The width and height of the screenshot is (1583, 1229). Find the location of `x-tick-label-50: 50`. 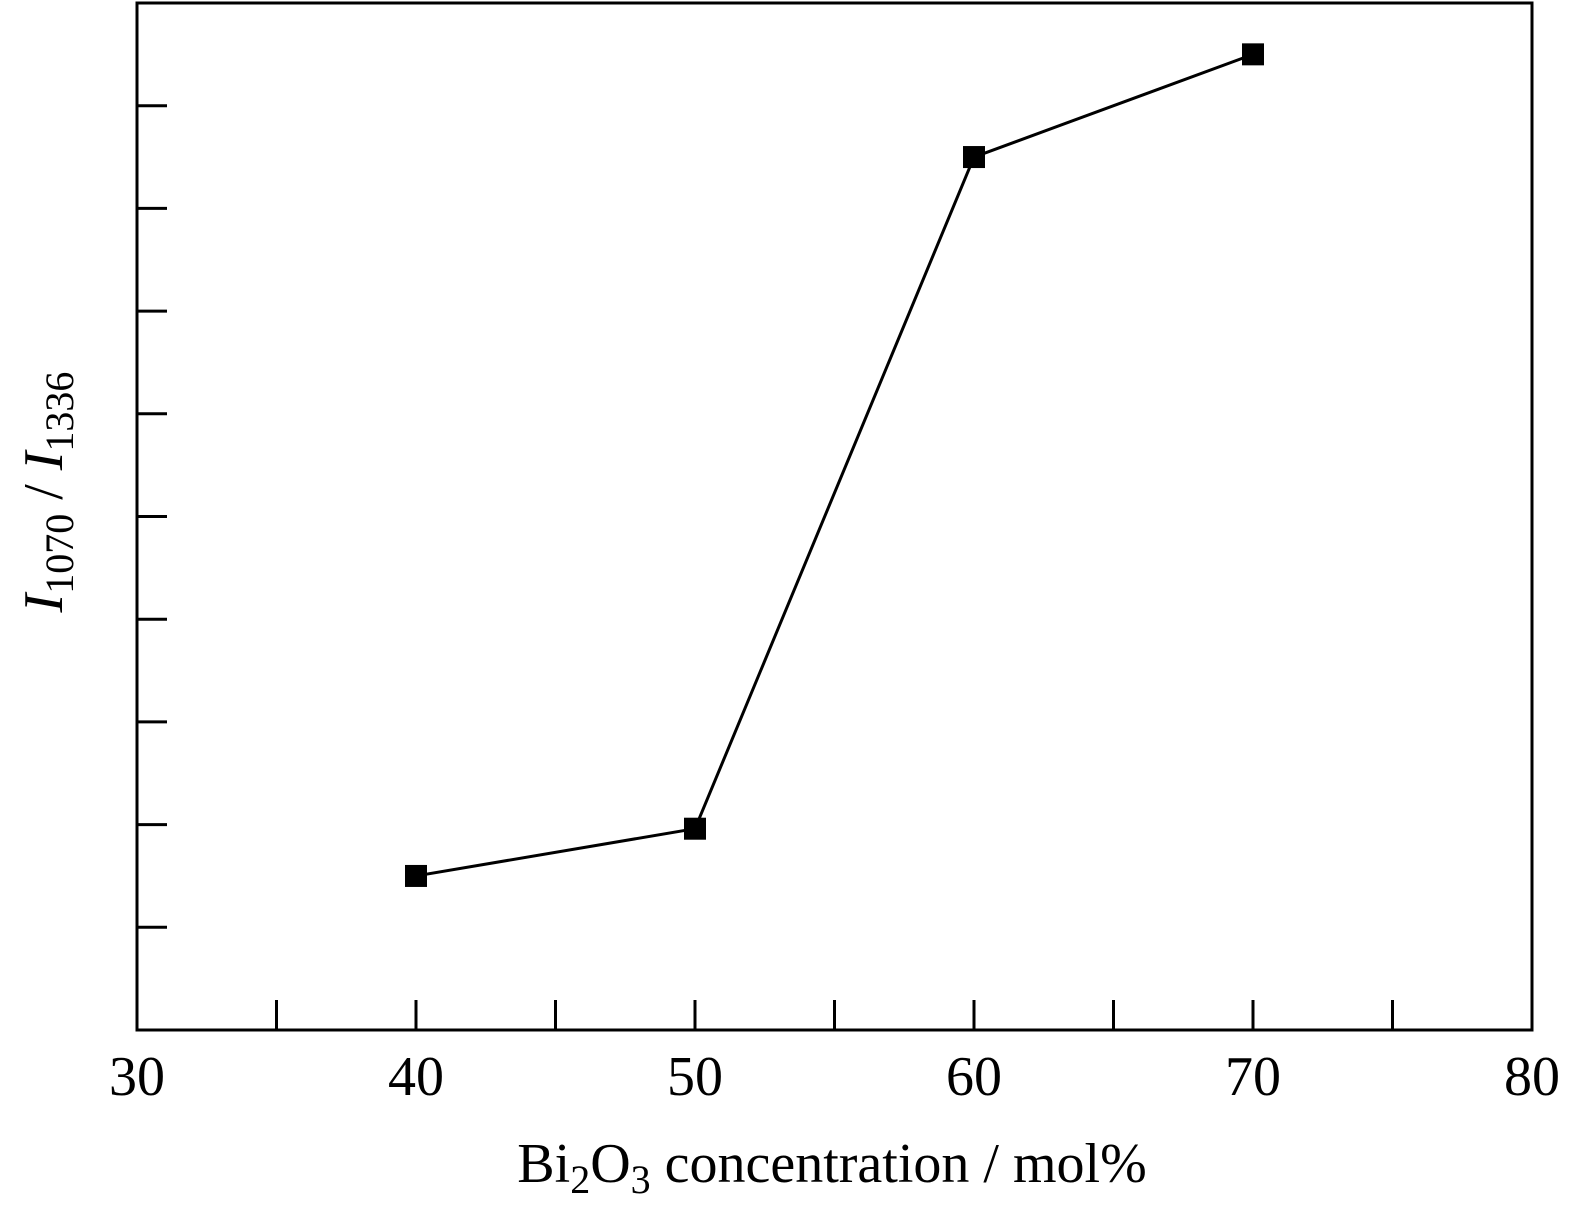

x-tick-label-50: 50 is located at coordinates (695, 1077).